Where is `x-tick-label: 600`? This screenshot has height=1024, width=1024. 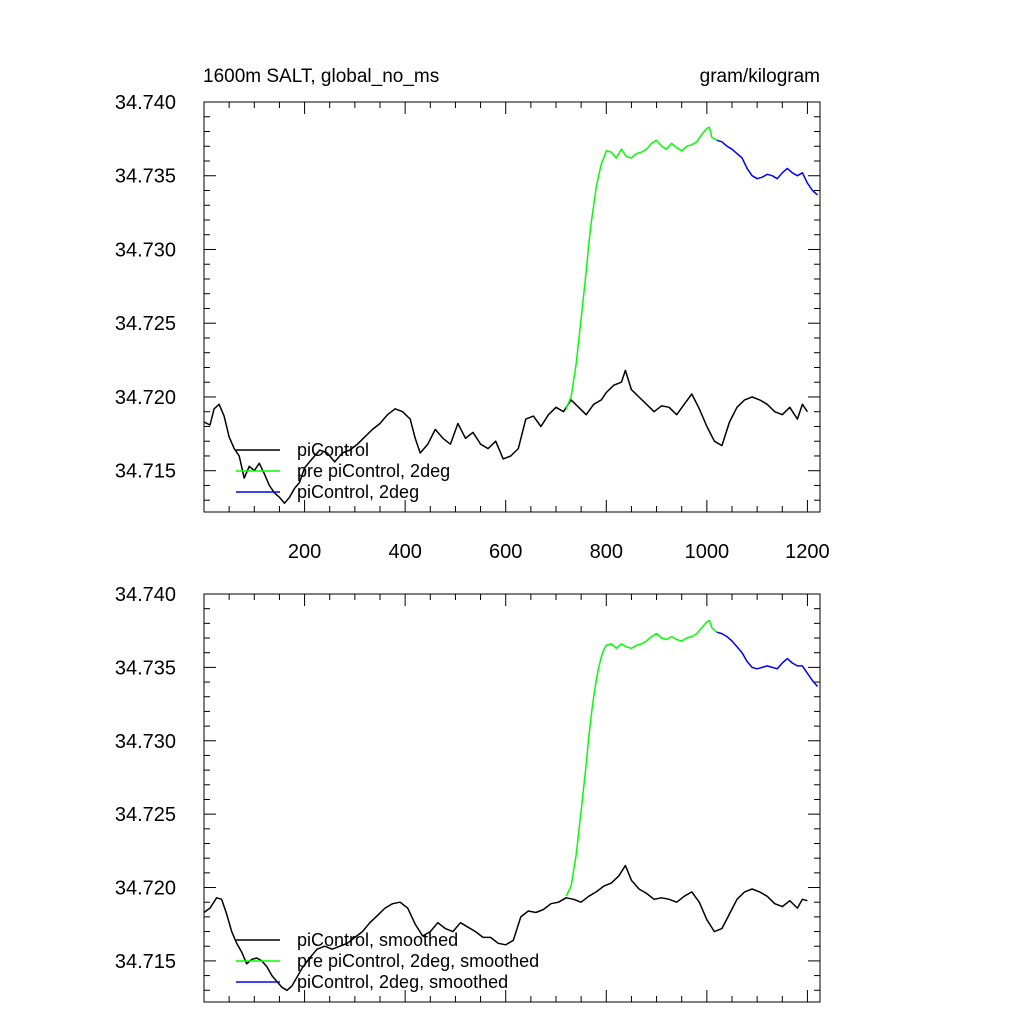 x-tick-label: 600 is located at coordinates (505, 552).